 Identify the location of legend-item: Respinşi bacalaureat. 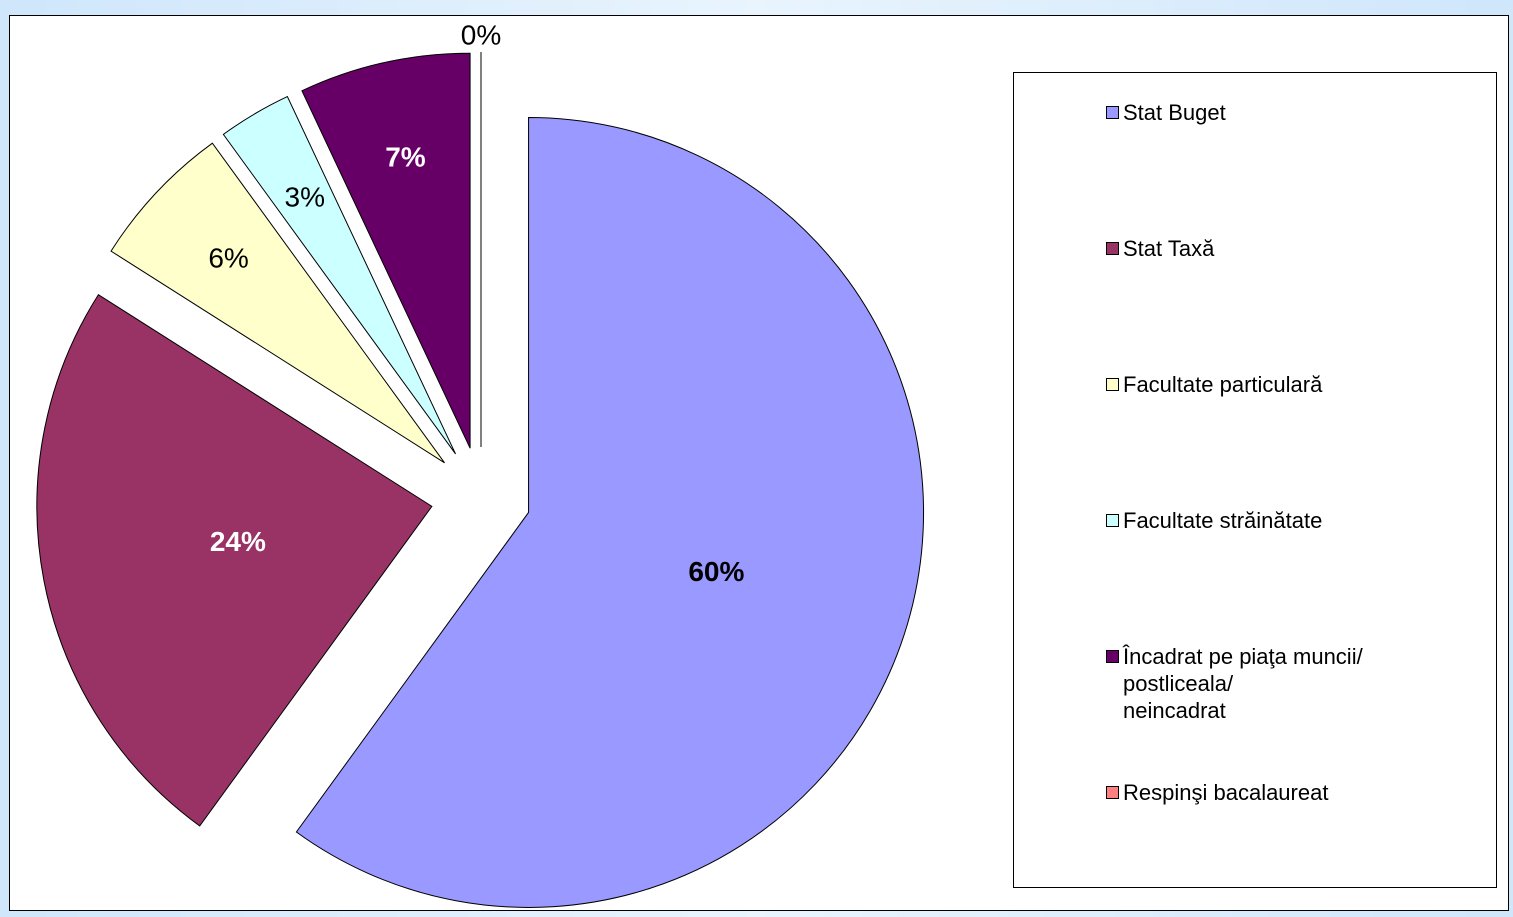
(1217, 792).